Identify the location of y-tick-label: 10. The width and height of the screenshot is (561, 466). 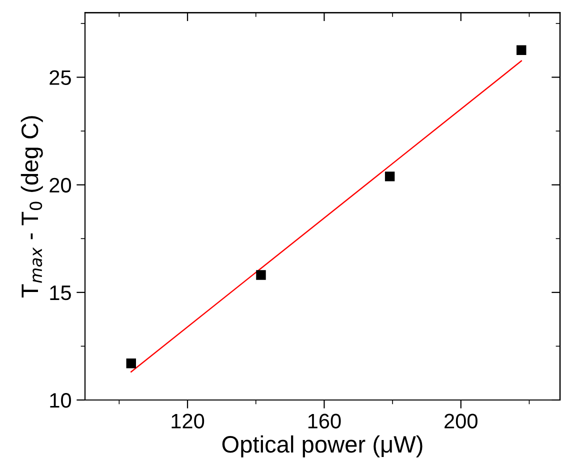
(60, 400).